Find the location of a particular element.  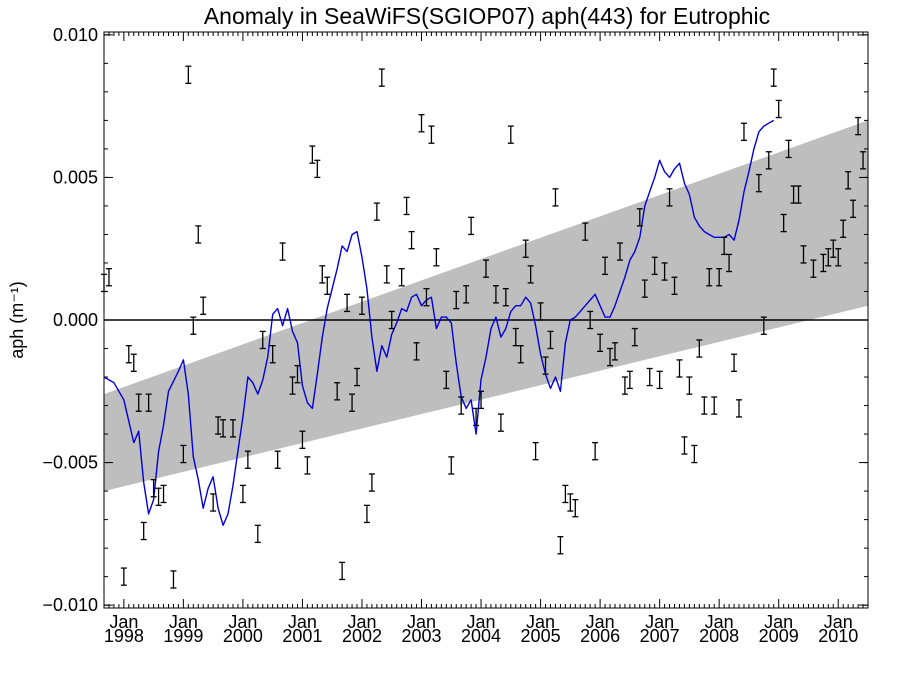

y-tick-label: 0.000 is located at coordinates (75, 320).